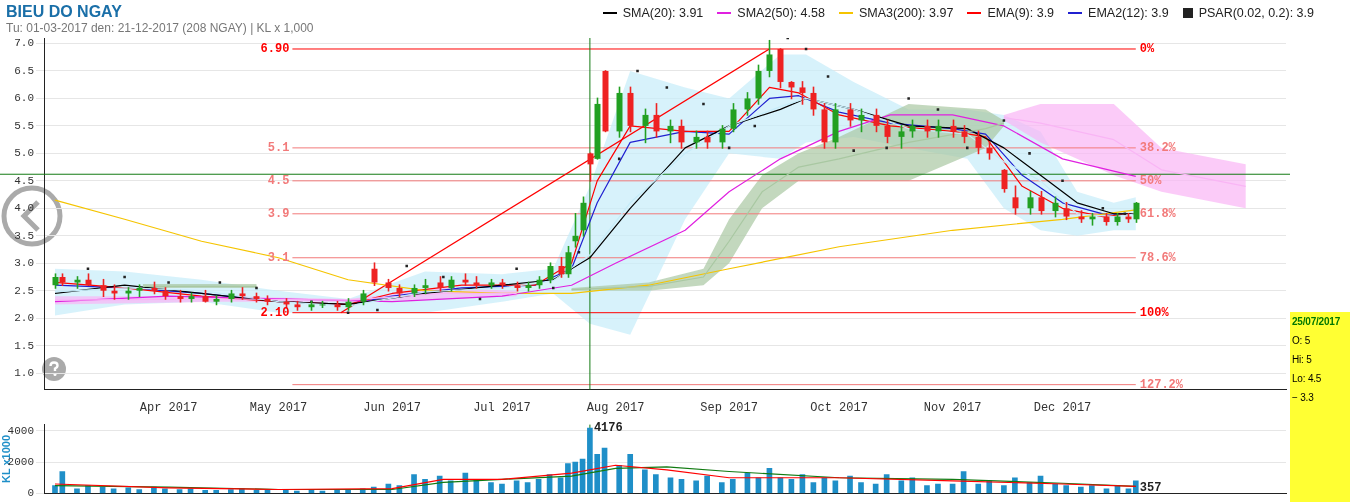 The width and height of the screenshot is (1350, 502). Describe the element at coordinates (278, 180) in the screenshot. I see `ref-line-label: 4.5` at that location.